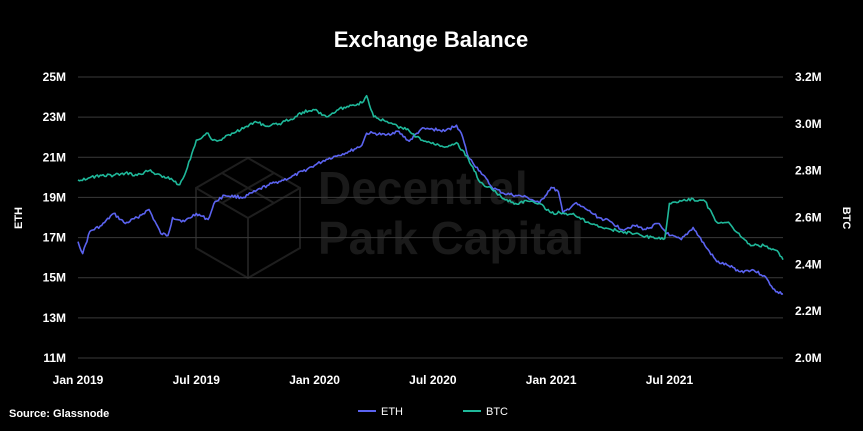 The width and height of the screenshot is (863, 431). Describe the element at coordinates (846, 218) in the screenshot. I see `y-axis-right-label: BTC` at that location.